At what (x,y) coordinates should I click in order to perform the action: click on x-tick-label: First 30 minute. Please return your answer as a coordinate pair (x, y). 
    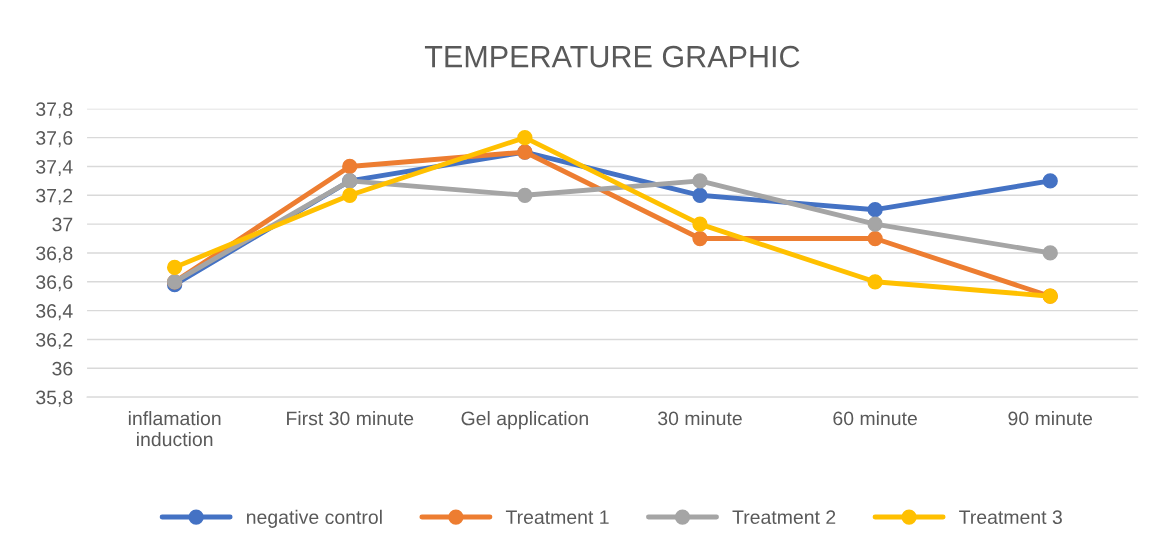
    Looking at the image, I should click on (350, 418).